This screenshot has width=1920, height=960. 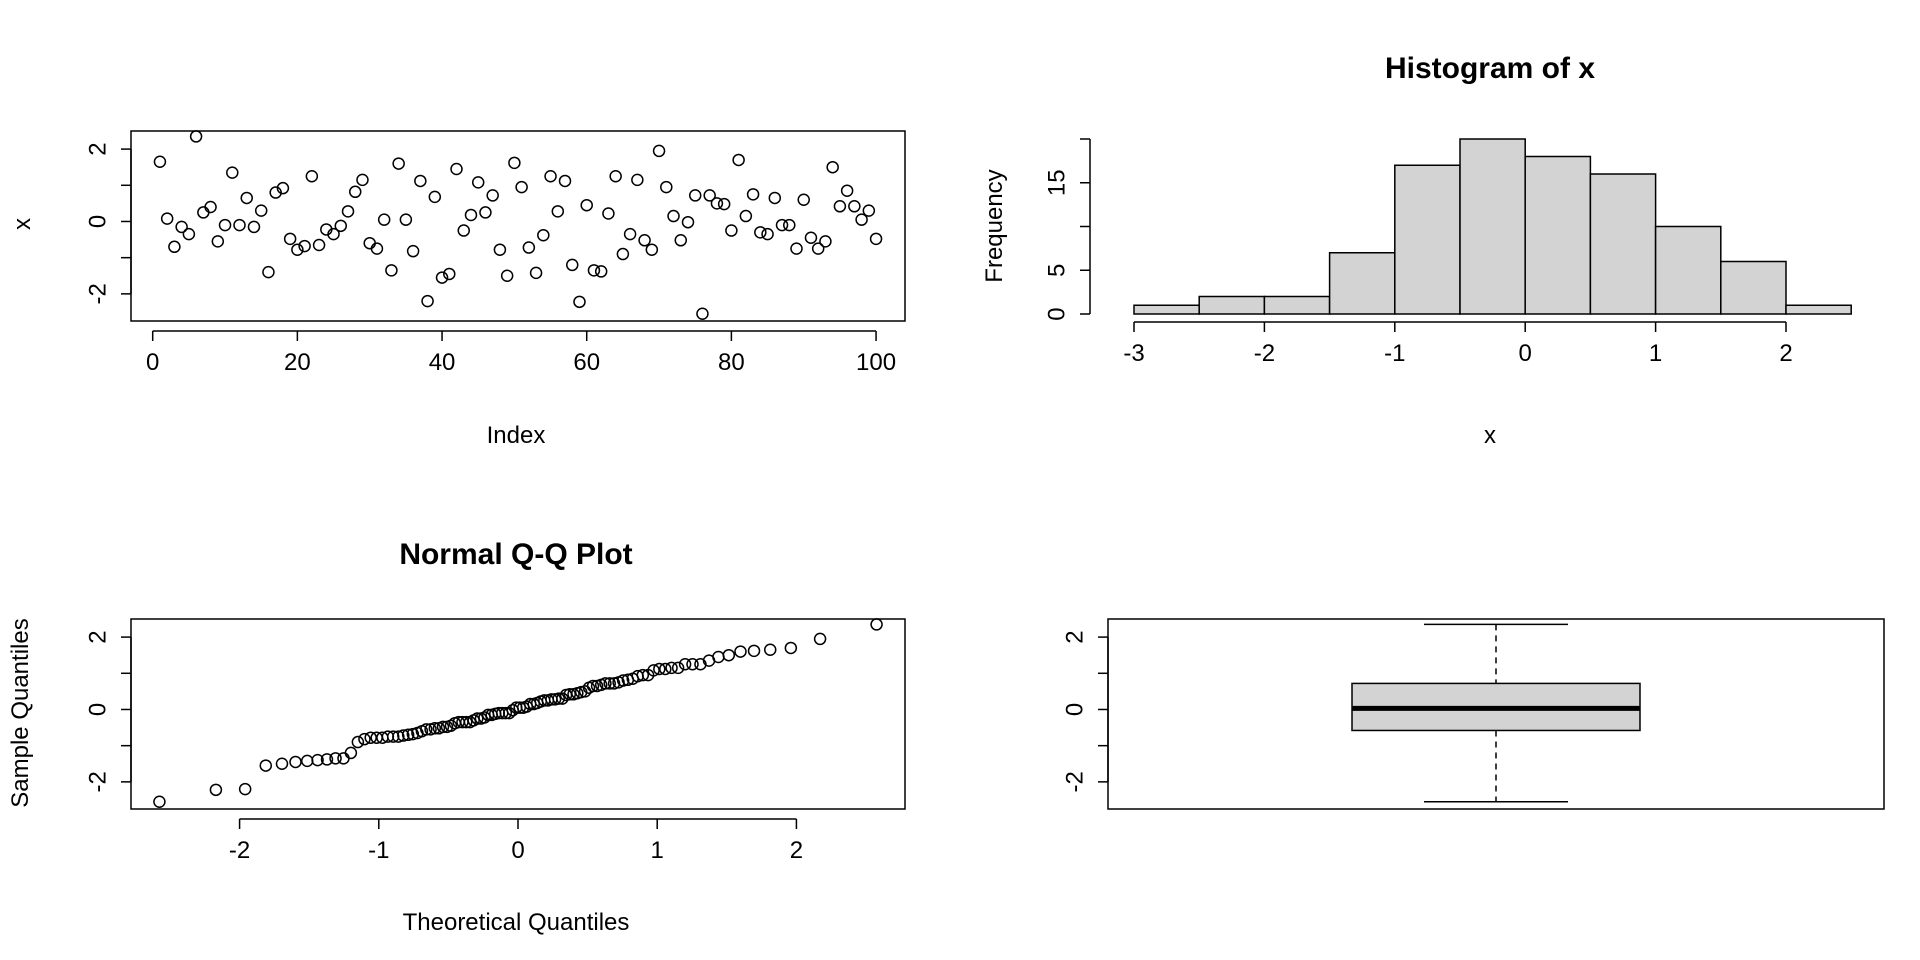 What do you see at coordinates (98, 293) in the screenshot?
I see `index-scatter-y-tick-label: -2` at bounding box center [98, 293].